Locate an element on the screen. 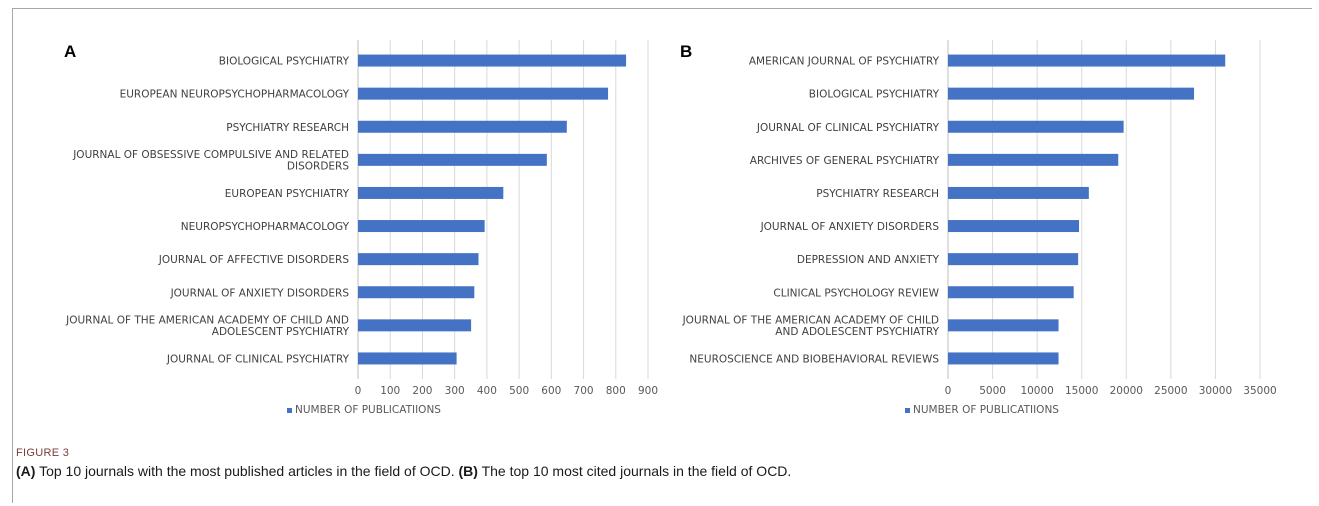  category-label-line-0-4-0: EUROPEAN PSYCHIATRY is located at coordinates (287, 194).